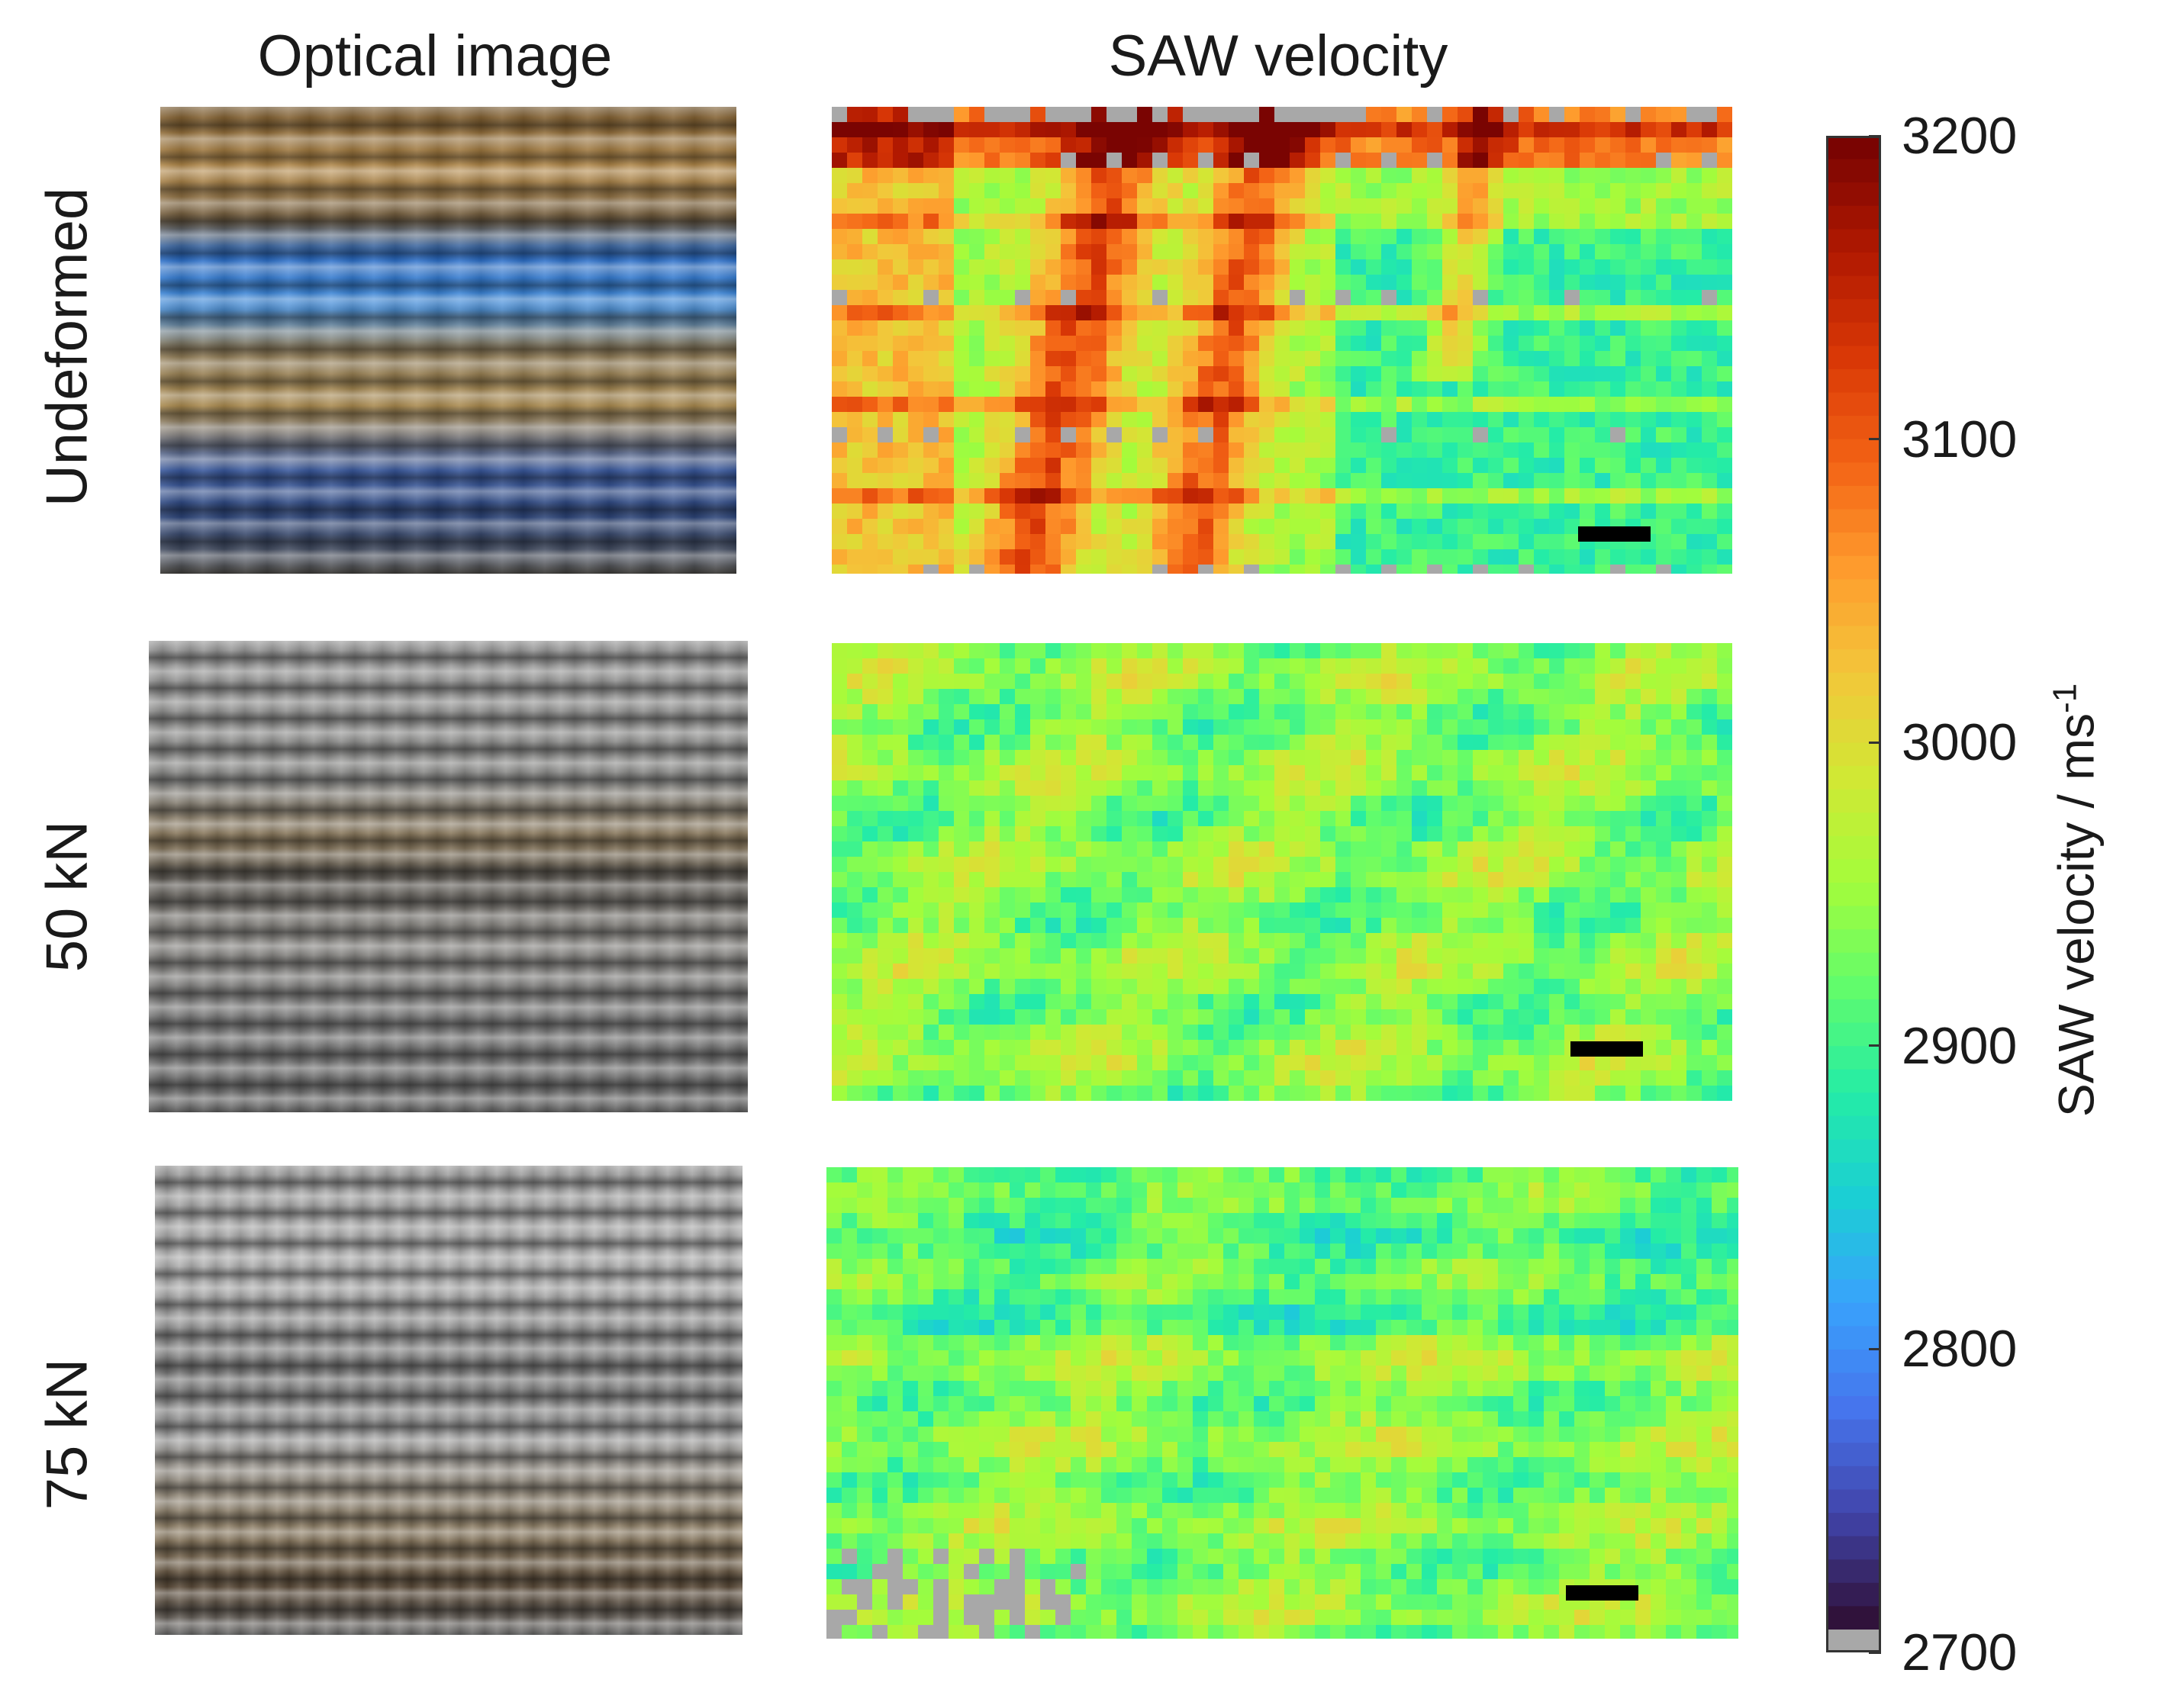 The height and width of the screenshot is (1702, 2184). I want to click on optical-image-75kn, so click(448, 1400).